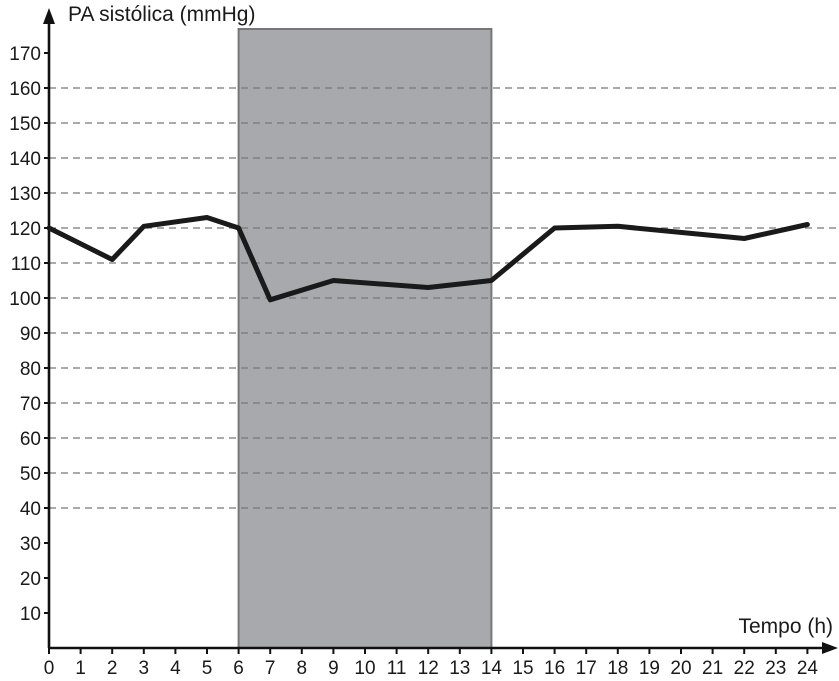  I want to click on x-tick-label: 10, so click(364, 668).